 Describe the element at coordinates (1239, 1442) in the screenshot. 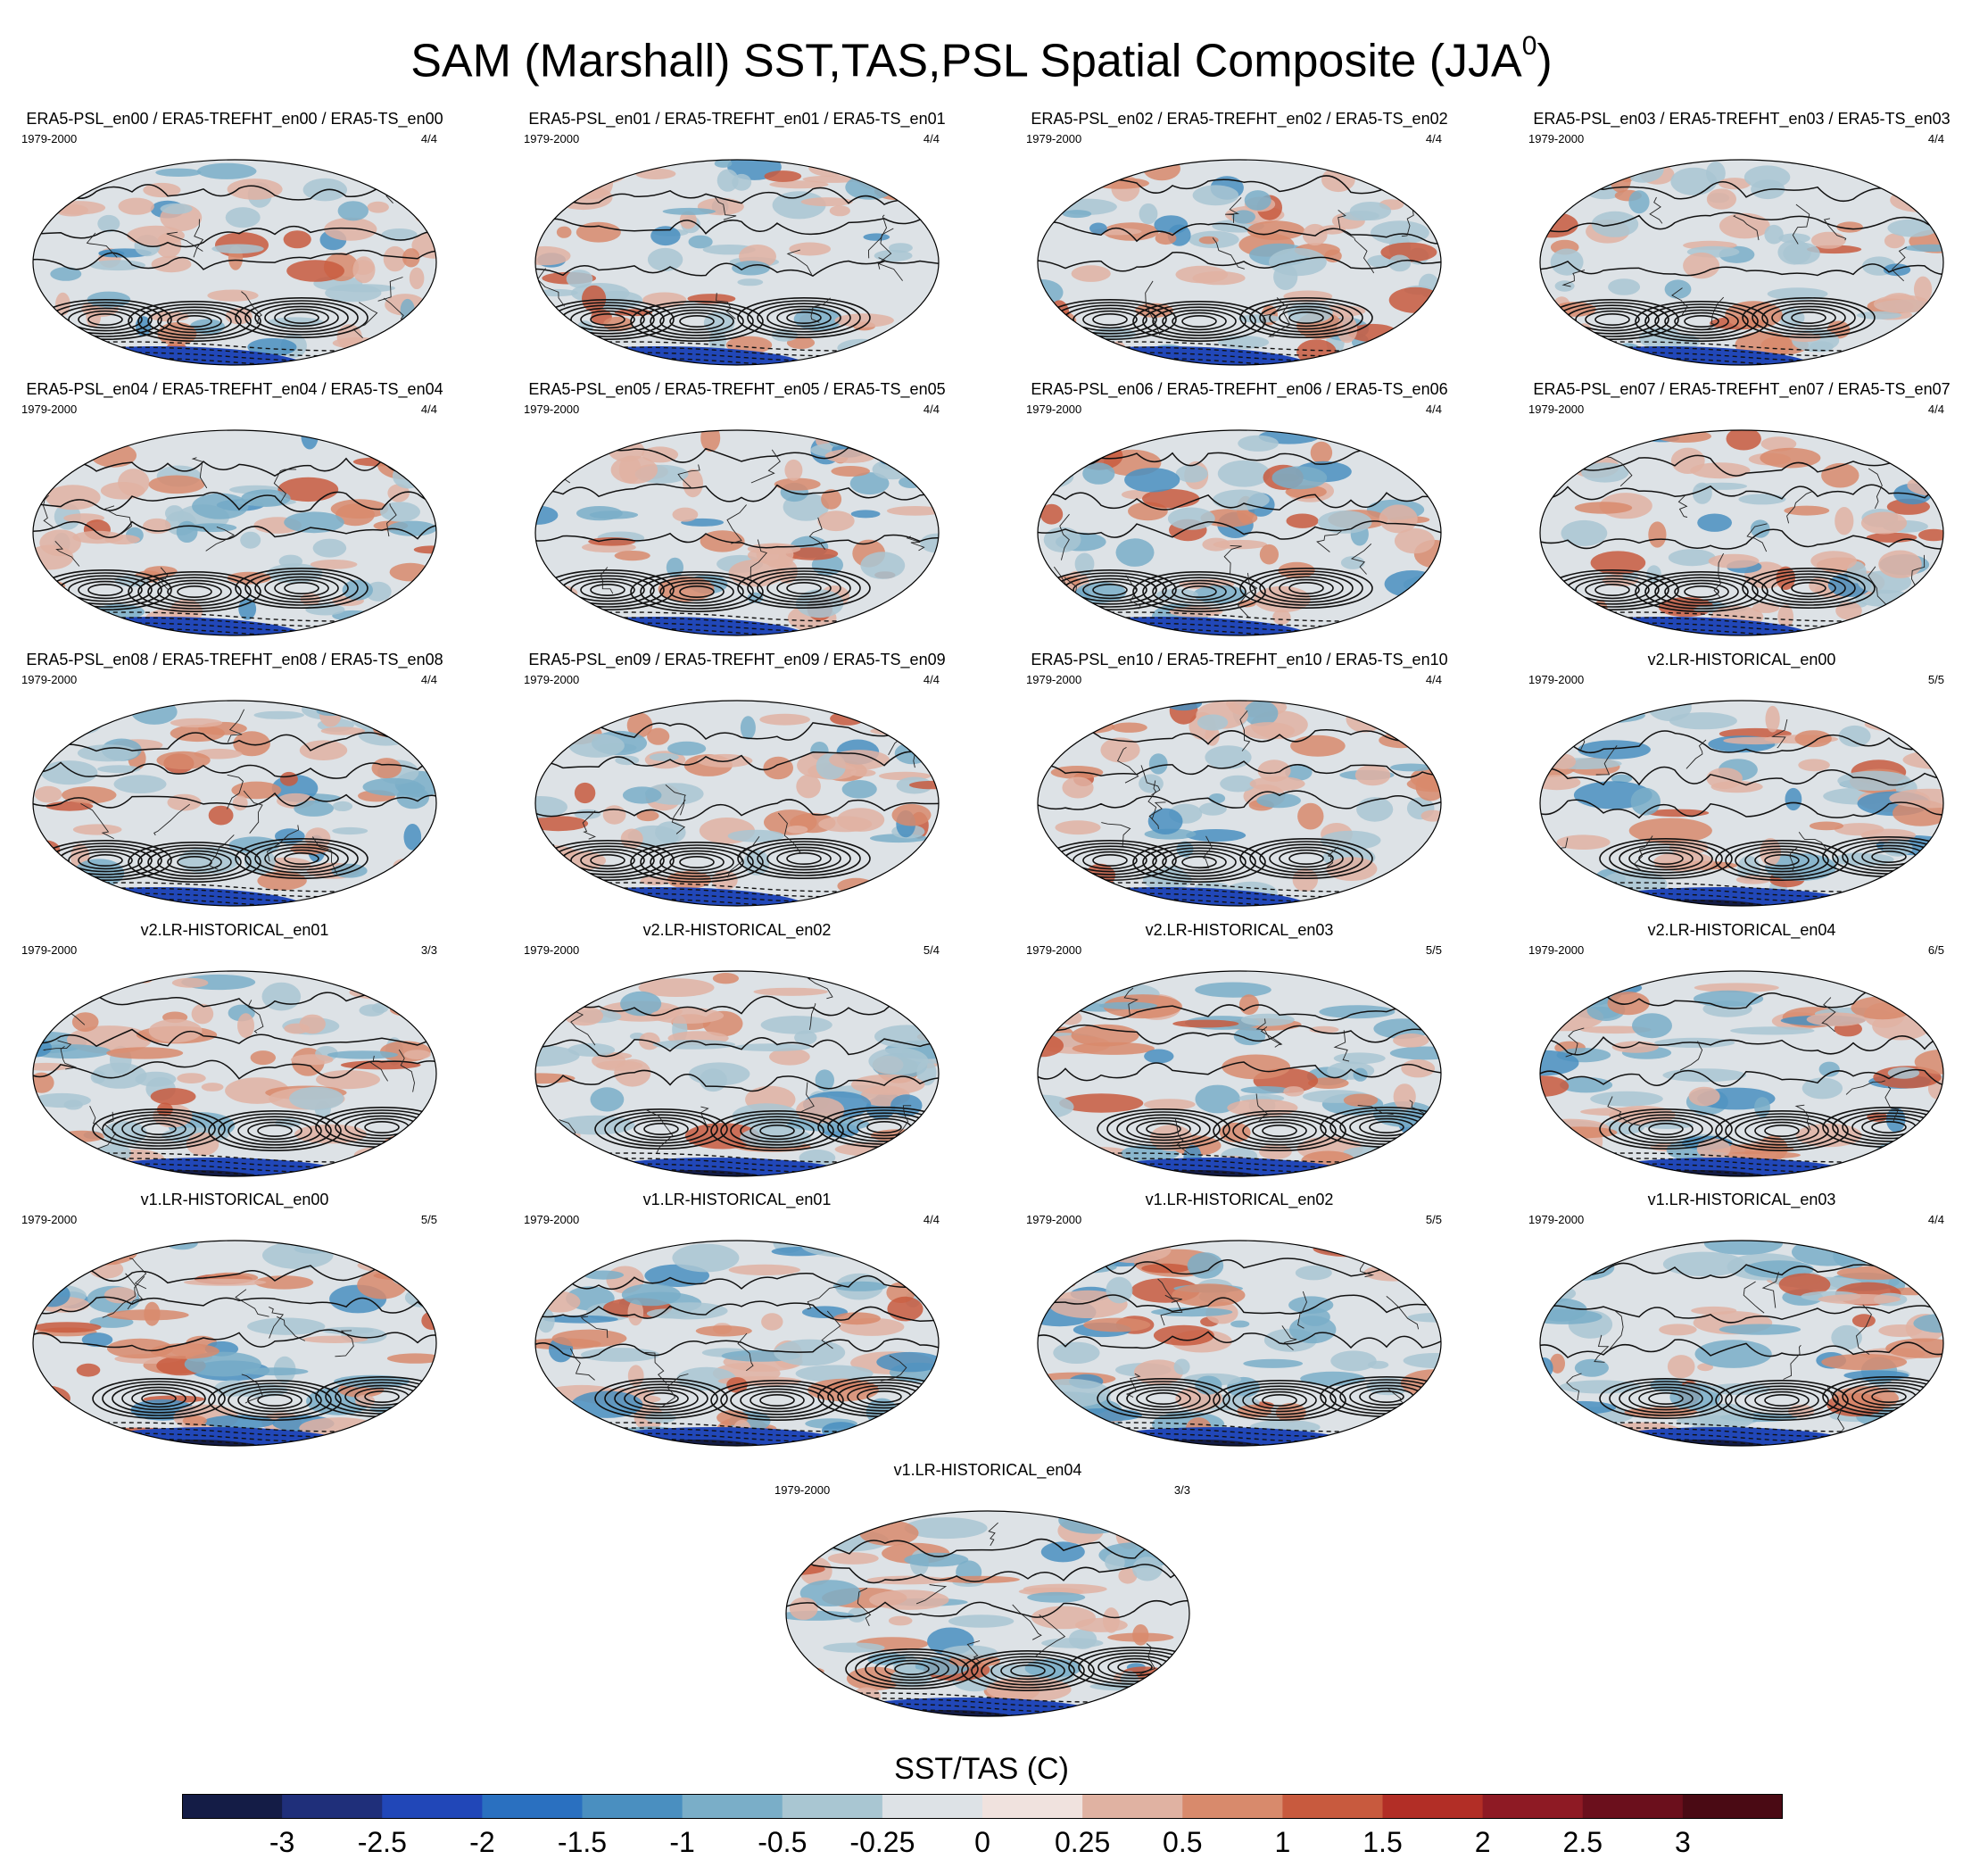

I see `psl-contour-negative` at that location.